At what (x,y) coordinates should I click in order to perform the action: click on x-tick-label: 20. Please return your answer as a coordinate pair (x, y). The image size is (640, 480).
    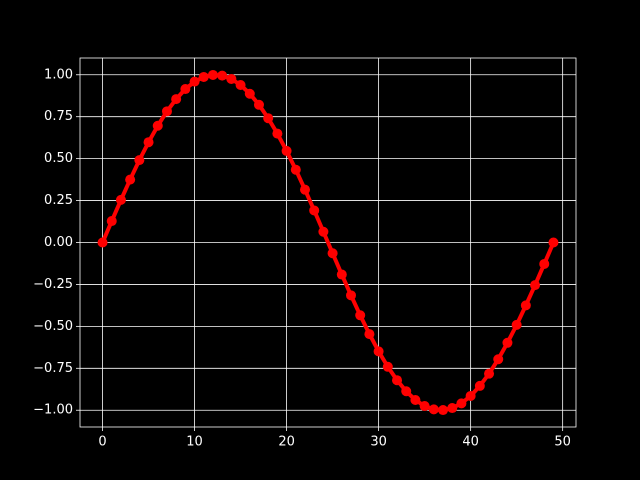
    Looking at the image, I should click on (286, 442).